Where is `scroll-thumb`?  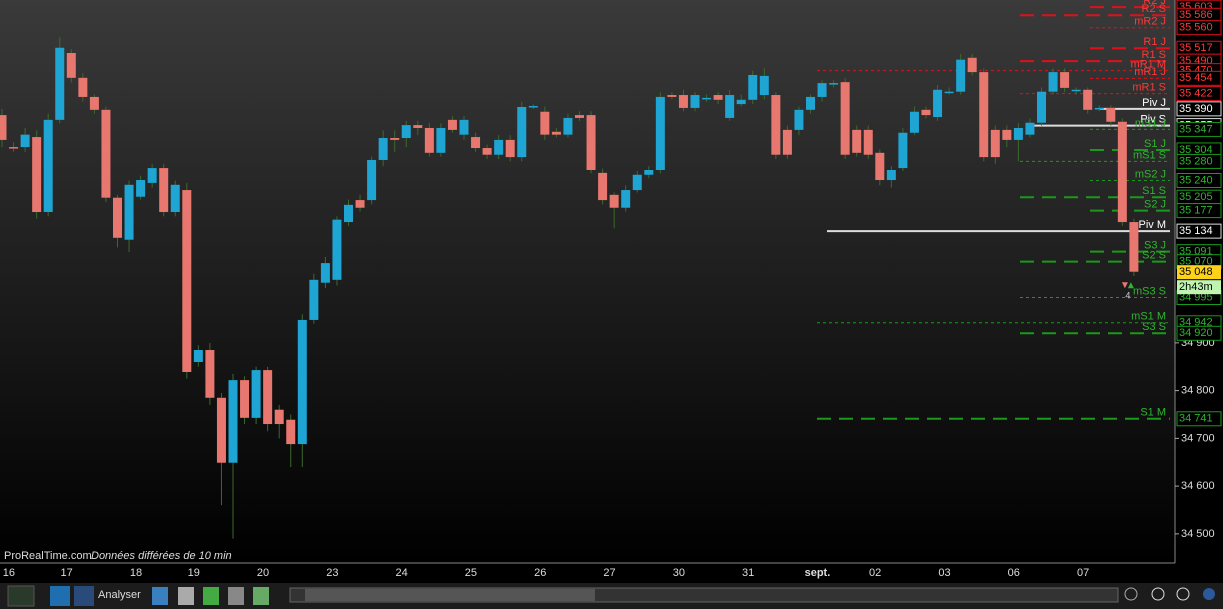
scroll-thumb is located at coordinates (450, 595).